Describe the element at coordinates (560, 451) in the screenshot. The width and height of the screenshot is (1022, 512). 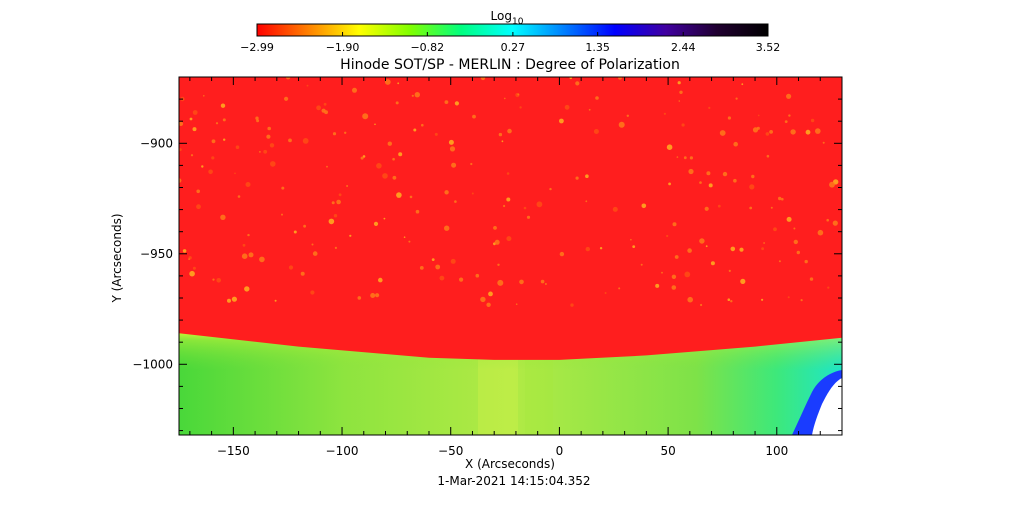
I see `x-tick-label: 0` at that location.